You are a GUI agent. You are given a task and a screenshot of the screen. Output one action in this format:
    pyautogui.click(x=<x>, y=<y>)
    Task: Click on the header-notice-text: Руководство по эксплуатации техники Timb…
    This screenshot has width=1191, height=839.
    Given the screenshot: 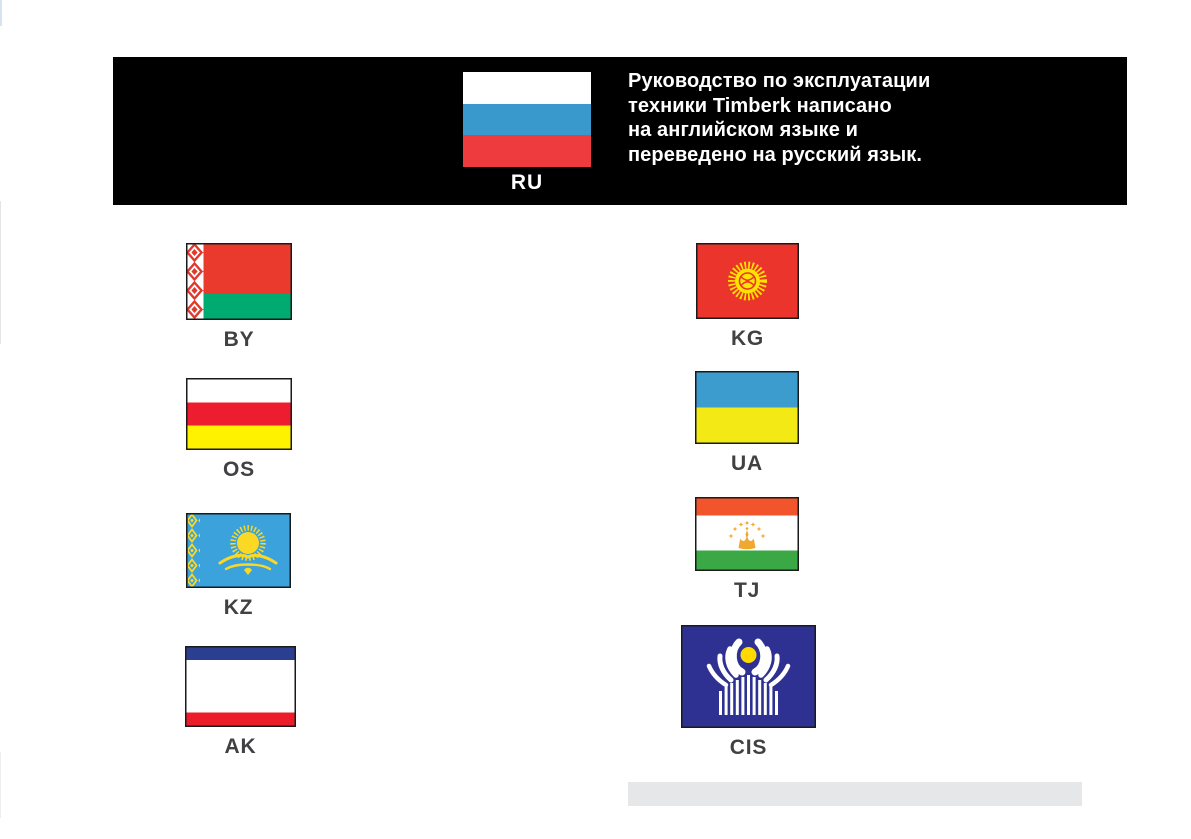 What is the action you would take?
    pyautogui.click(x=779, y=118)
    